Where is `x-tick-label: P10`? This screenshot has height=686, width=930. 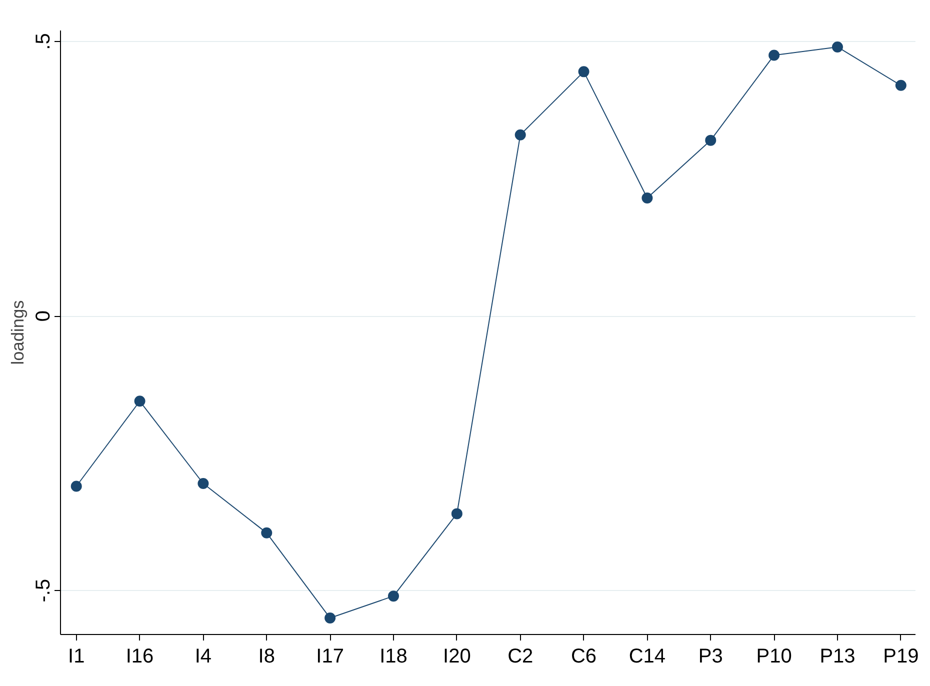
x-tick-label: P10 is located at coordinates (774, 657).